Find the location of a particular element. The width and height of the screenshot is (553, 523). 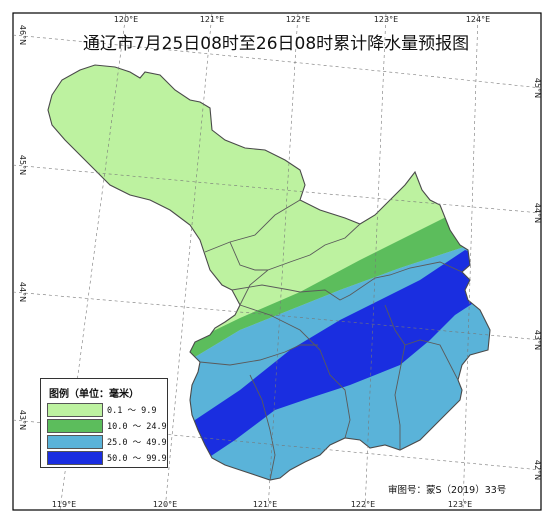

lon-label-top: 121°E is located at coordinates (212, 19).